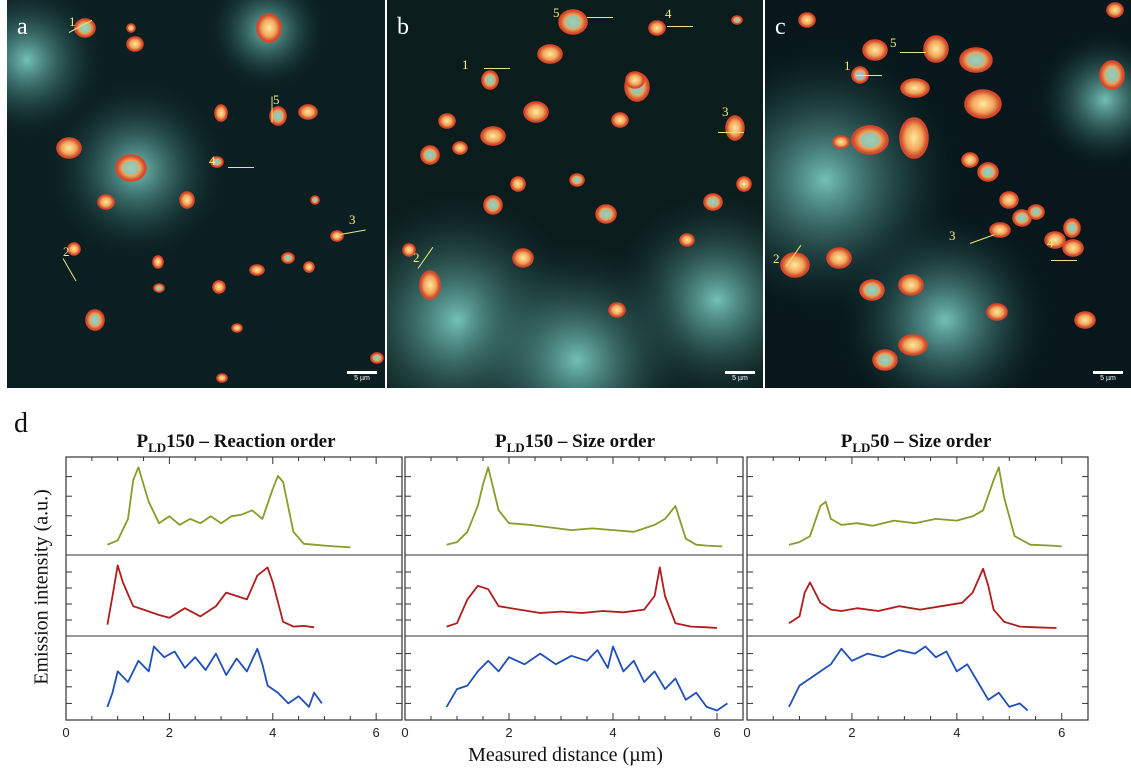 The image size is (1131, 770). What do you see at coordinates (251, 441) in the screenshot?
I see `plot-title-1-rest: 150 – Reaction order` at bounding box center [251, 441].